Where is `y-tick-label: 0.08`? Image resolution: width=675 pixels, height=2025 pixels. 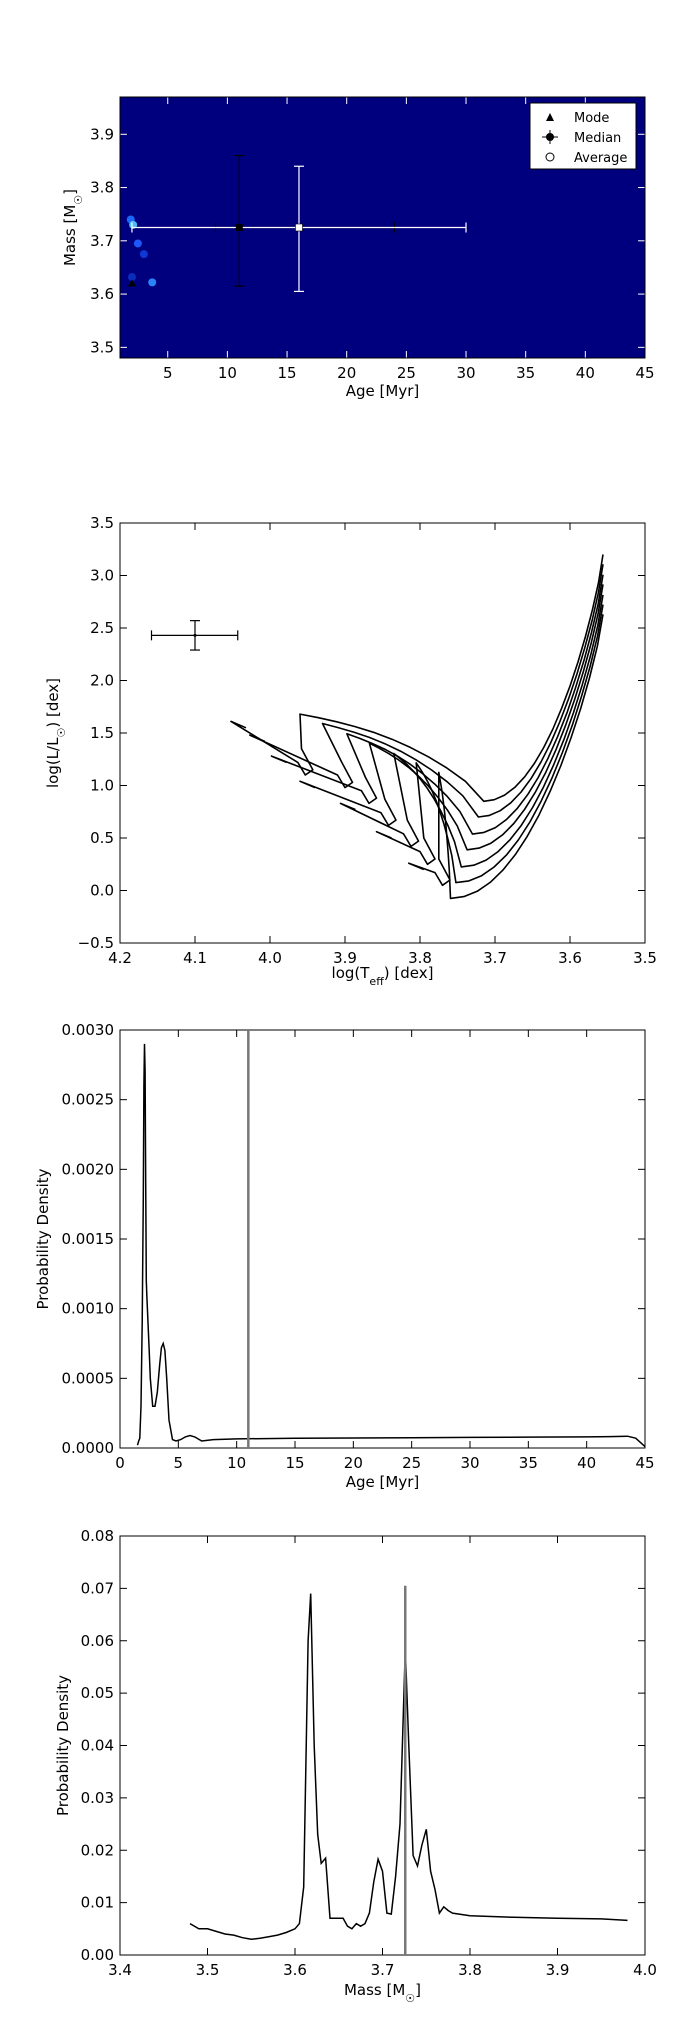 y-tick-label: 0.08 is located at coordinates (97, 1536).